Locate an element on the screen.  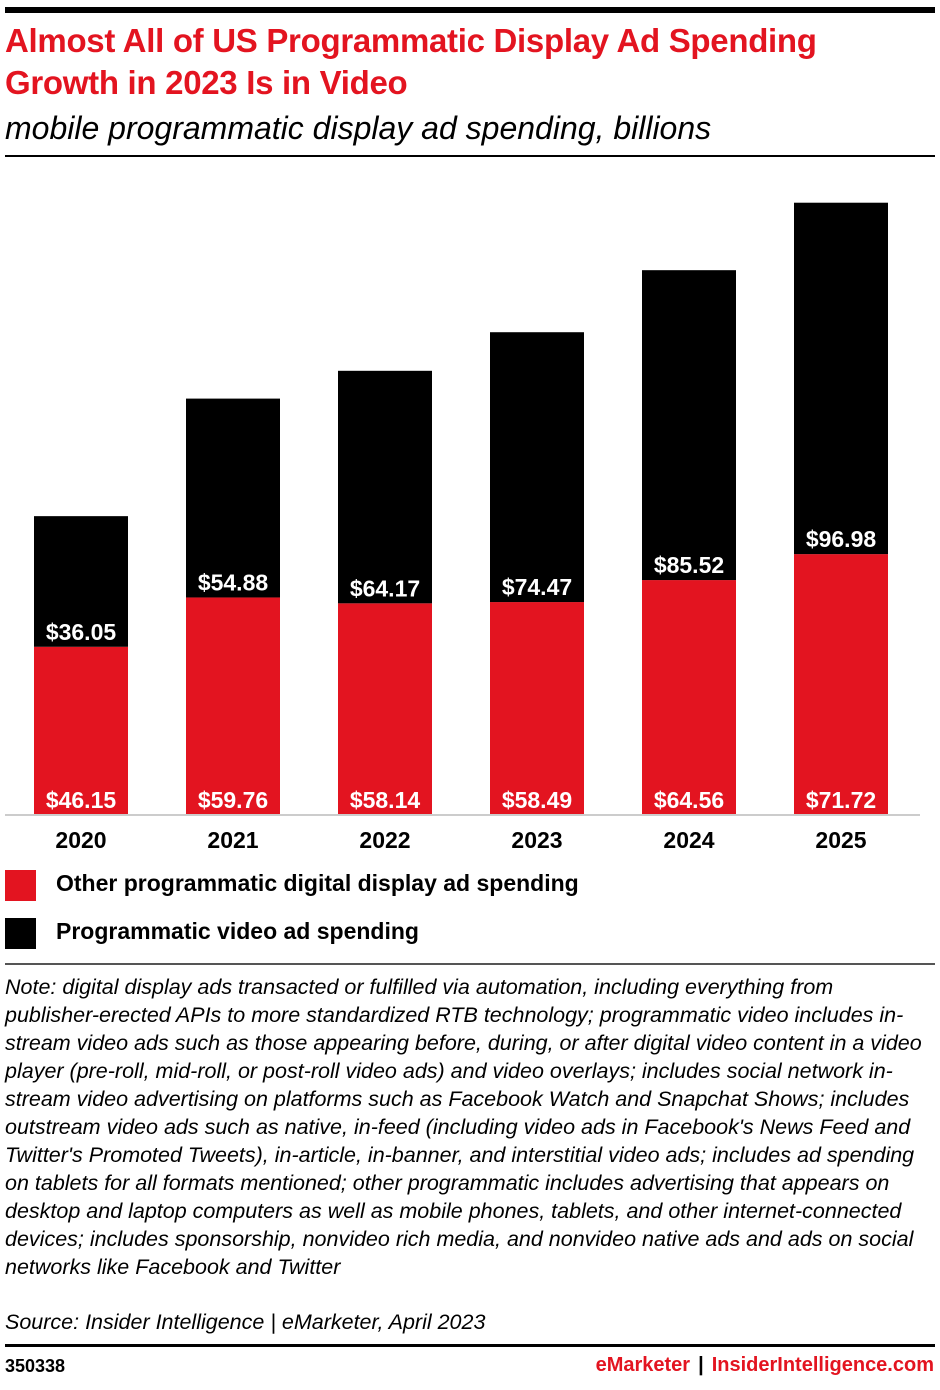
data-label-other-2025: $71.72 is located at coordinates (841, 800).